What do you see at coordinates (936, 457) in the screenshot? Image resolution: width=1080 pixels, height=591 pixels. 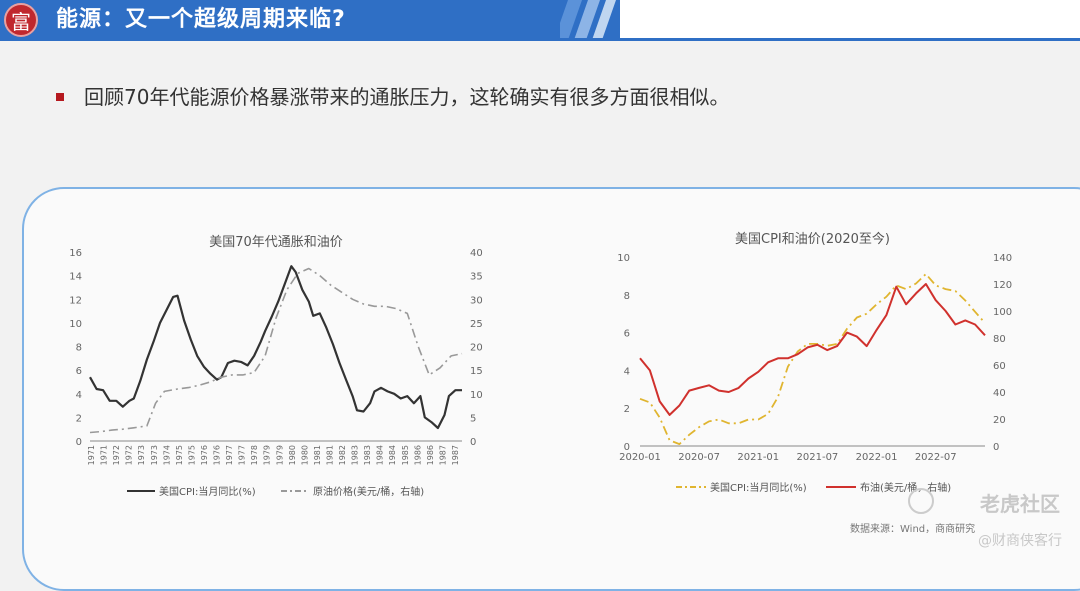 I see `chart2-x-tick-label: 2022-07` at bounding box center [936, 457].